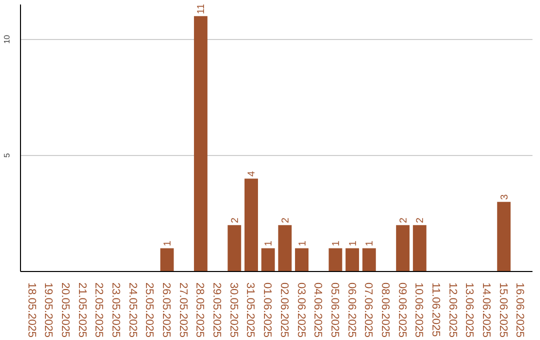 The height and width of the screenshot is (340, 540). Describe the element at coordinates (200, 310) in the screenshot. I see `x-tick-label: 28.05.2025` at that location.